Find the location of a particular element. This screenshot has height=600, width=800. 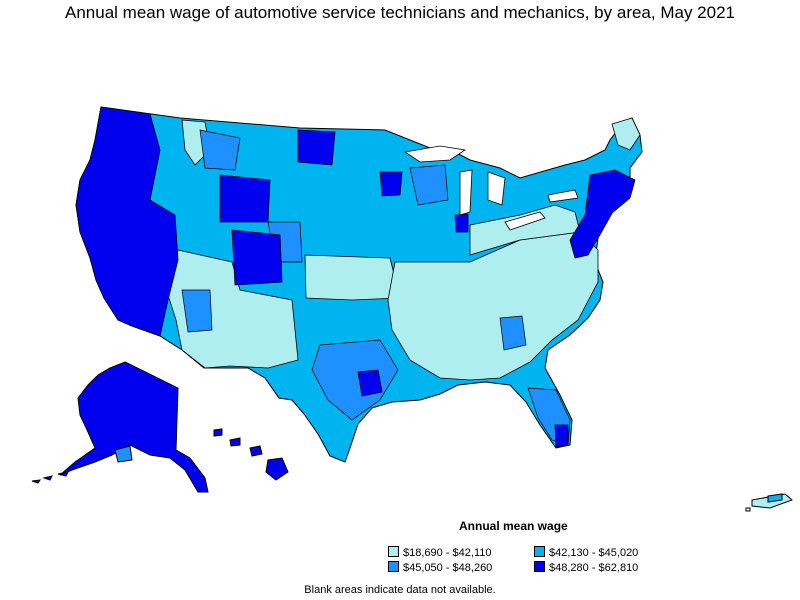

hawaii is located at coordinates (251, 454).